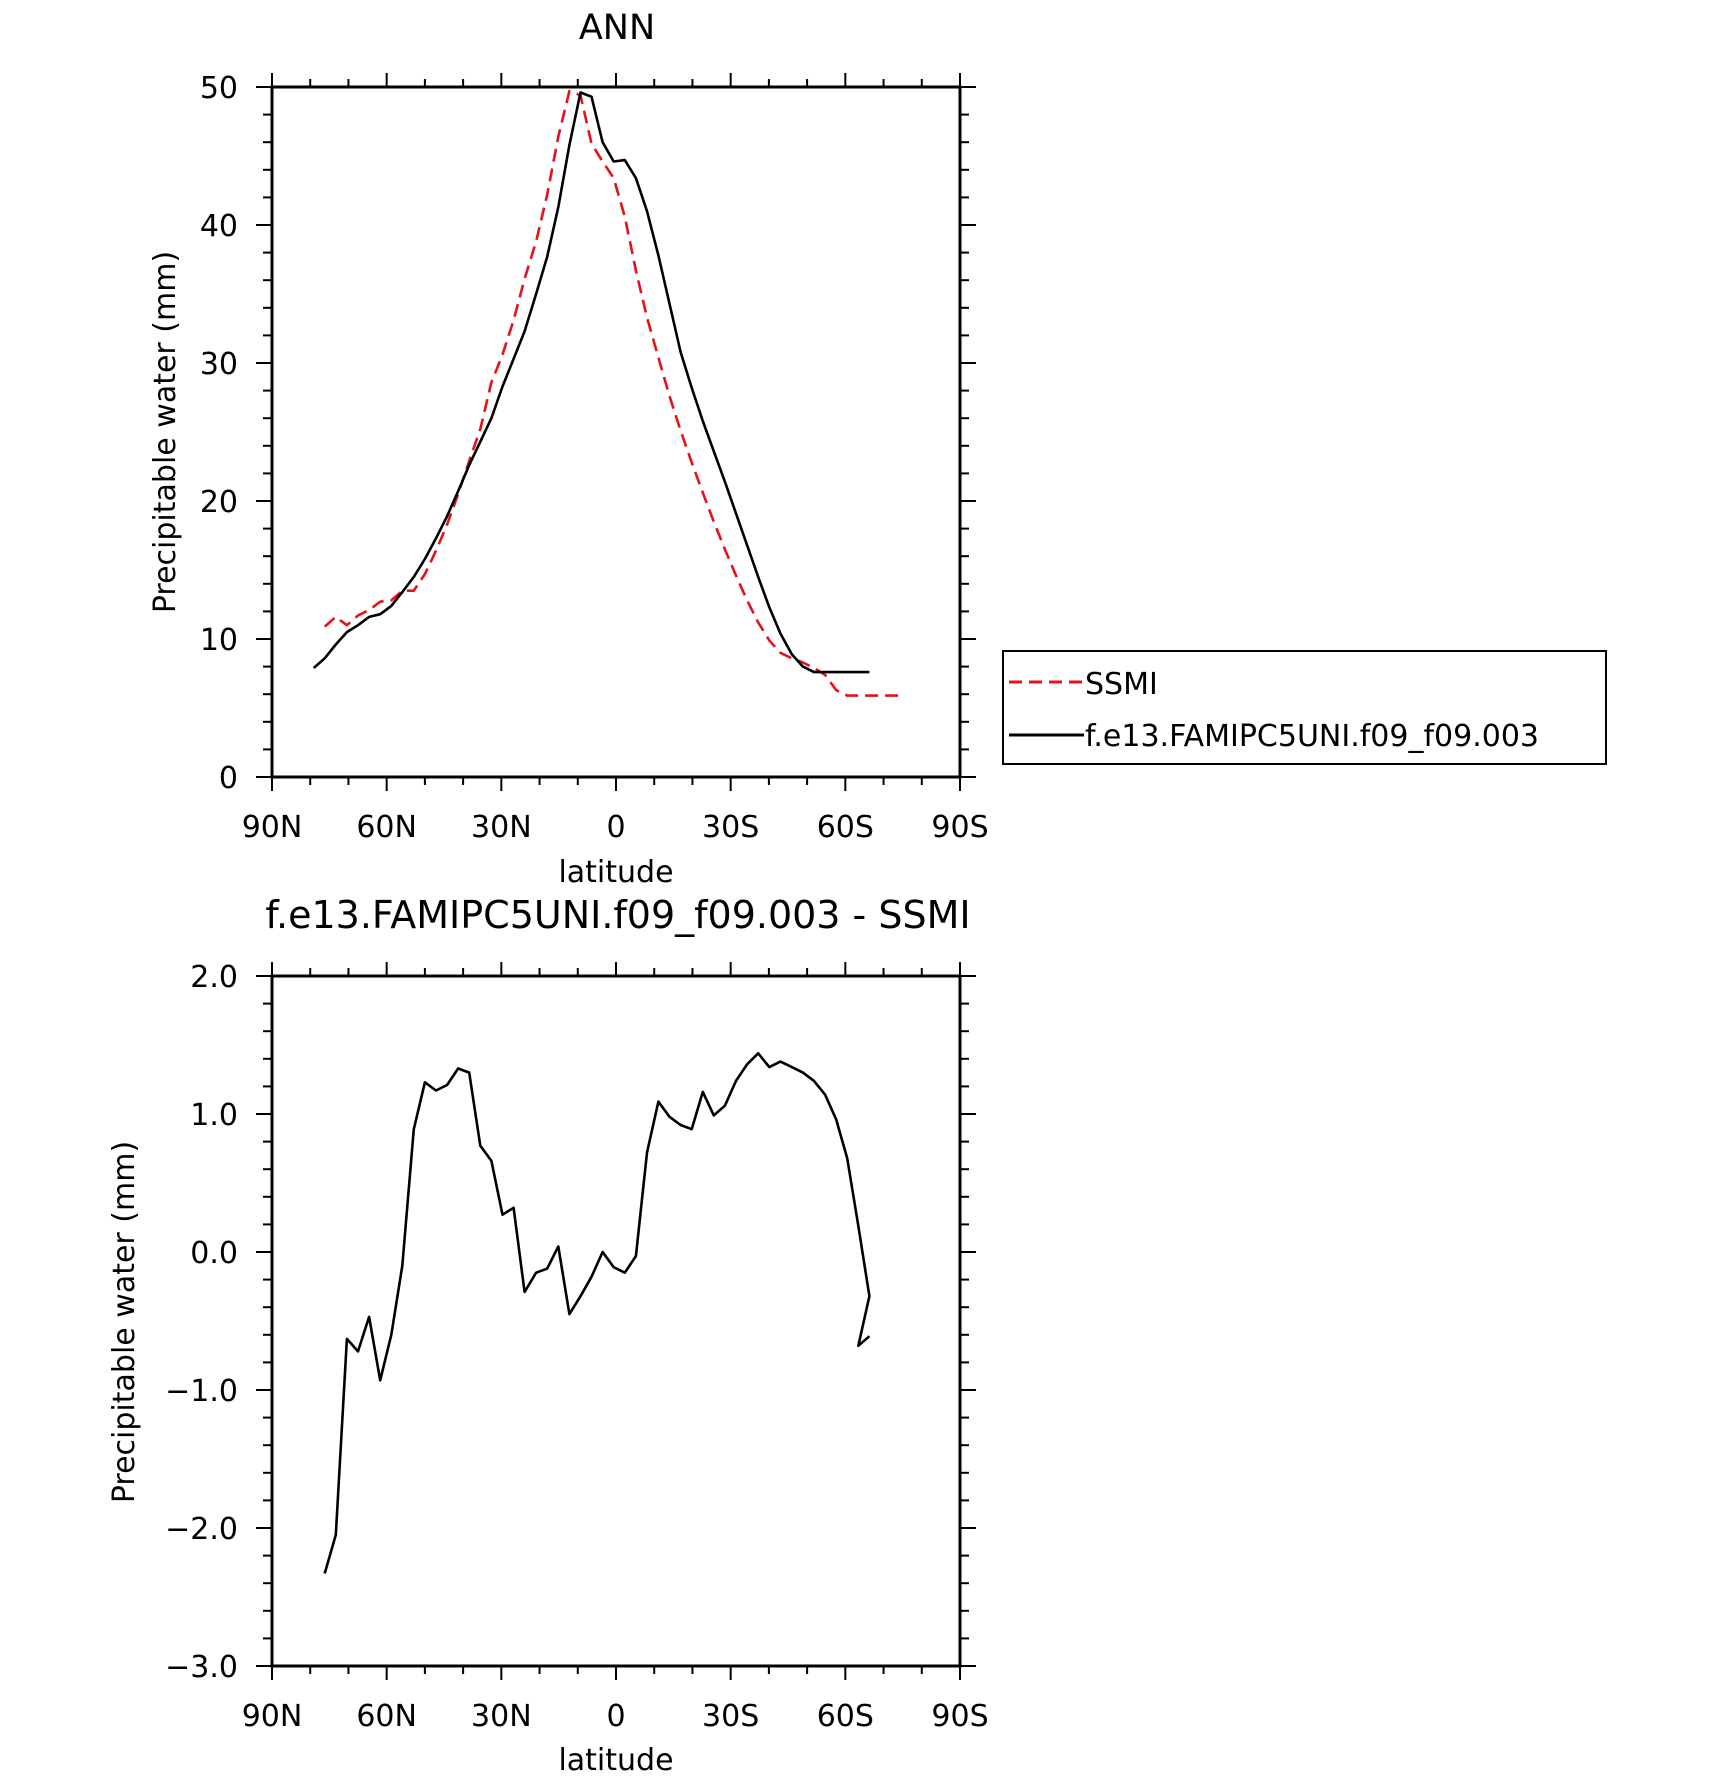 The height and width of the screenshot is (1777, 1710). Describe the element at coordinates (219, 502) in the screenshot. I see `y-tick-label: 20` at that location.